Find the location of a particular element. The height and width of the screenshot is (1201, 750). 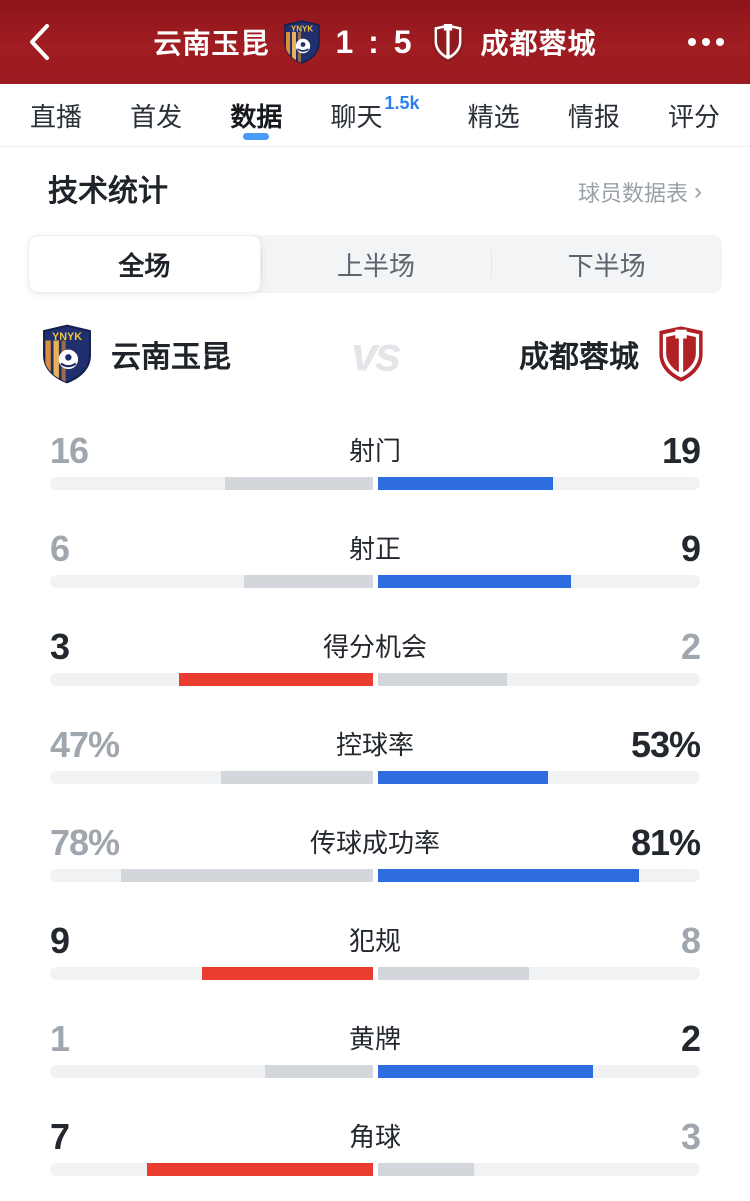

stats-section-header: 技术统计 球员数据表 › is located at coordinates (375, 191).